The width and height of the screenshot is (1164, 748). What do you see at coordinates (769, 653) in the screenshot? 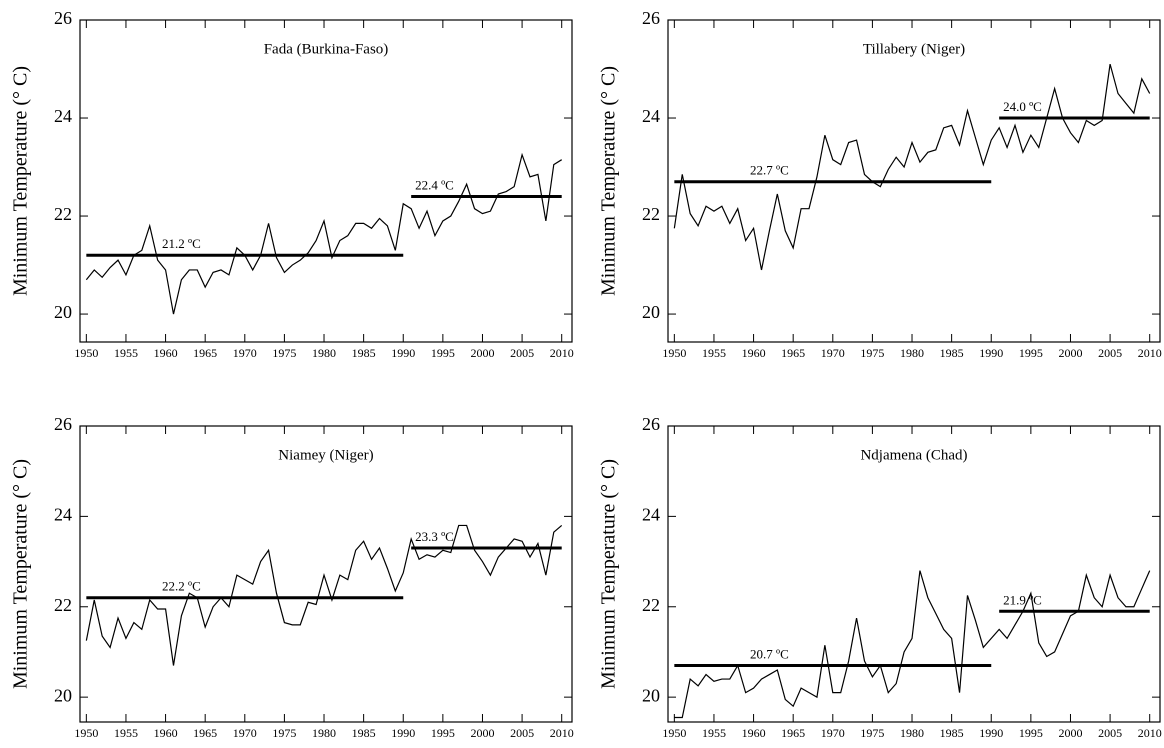
I see `mean-label: 20.7 ºC` at bounding box center [769, 653].